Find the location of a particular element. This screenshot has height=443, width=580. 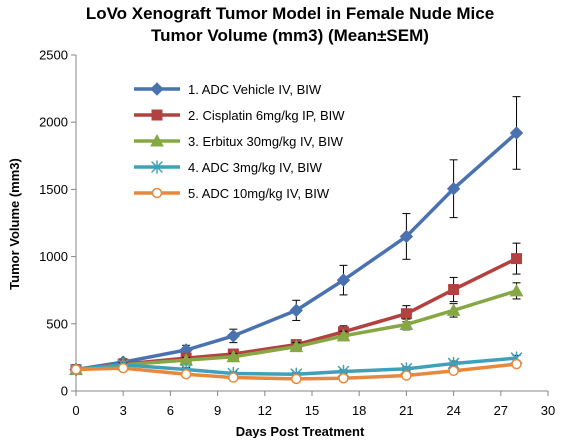

chart-title-line-2: Tumor Volume (mm3) (Mean±SEM) is located at coordinates (290, 35).